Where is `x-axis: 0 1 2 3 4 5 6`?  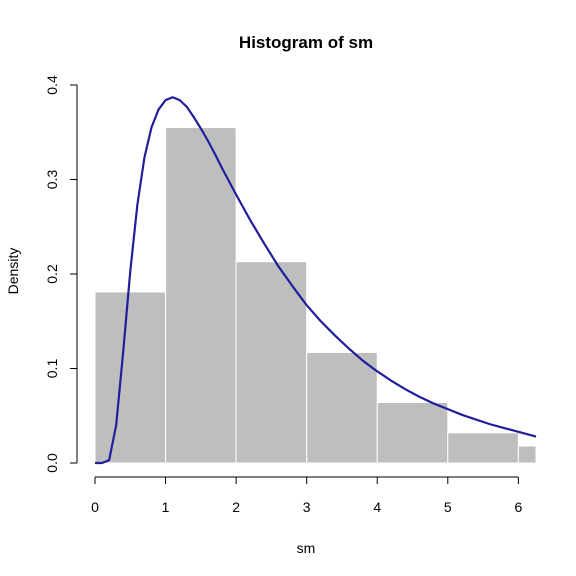 x-axis: 0 1 2 3 4 5 6 is located at coordinates (306, 495).